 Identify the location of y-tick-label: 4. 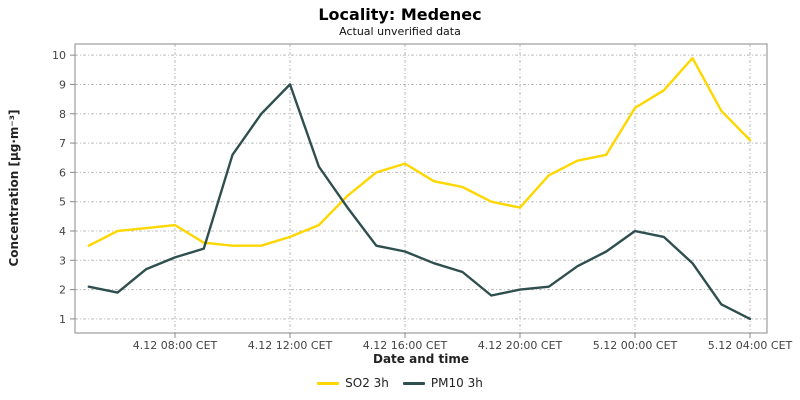
(62, 231).